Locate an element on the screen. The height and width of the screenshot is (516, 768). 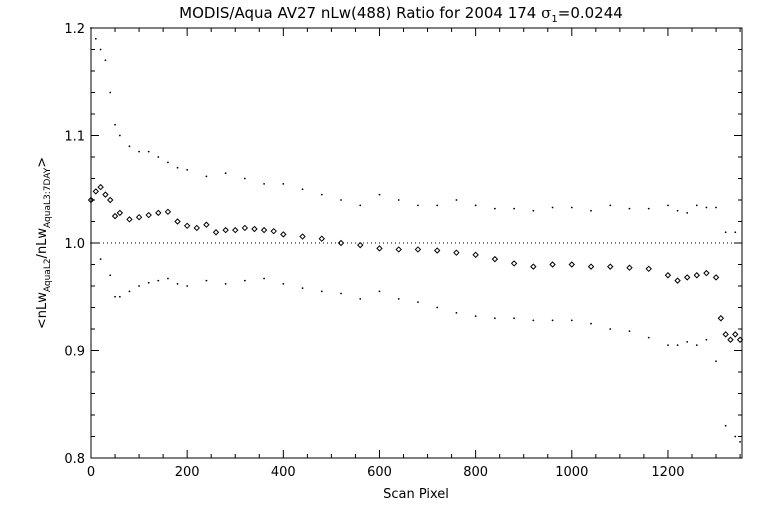
x-tick-label: 1200 is located at coordinates (667, 472).